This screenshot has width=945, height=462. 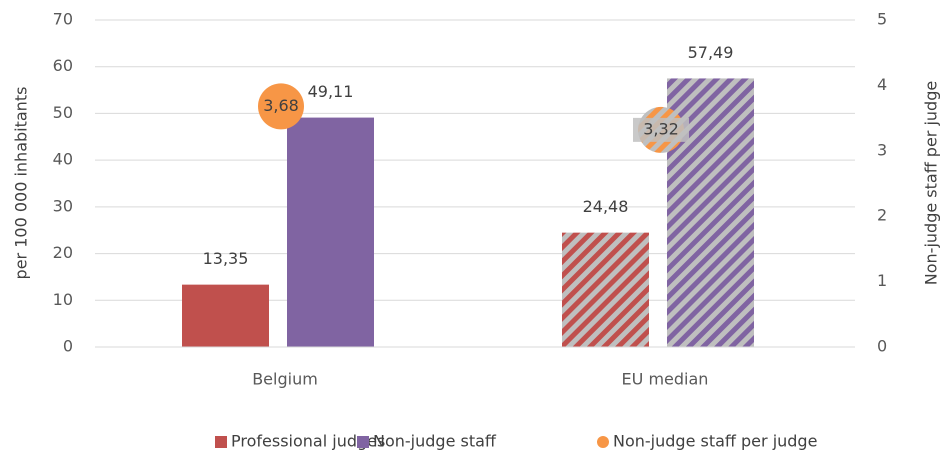 I want to click on y2-tick-label: 0, so click(x=882, y=346).